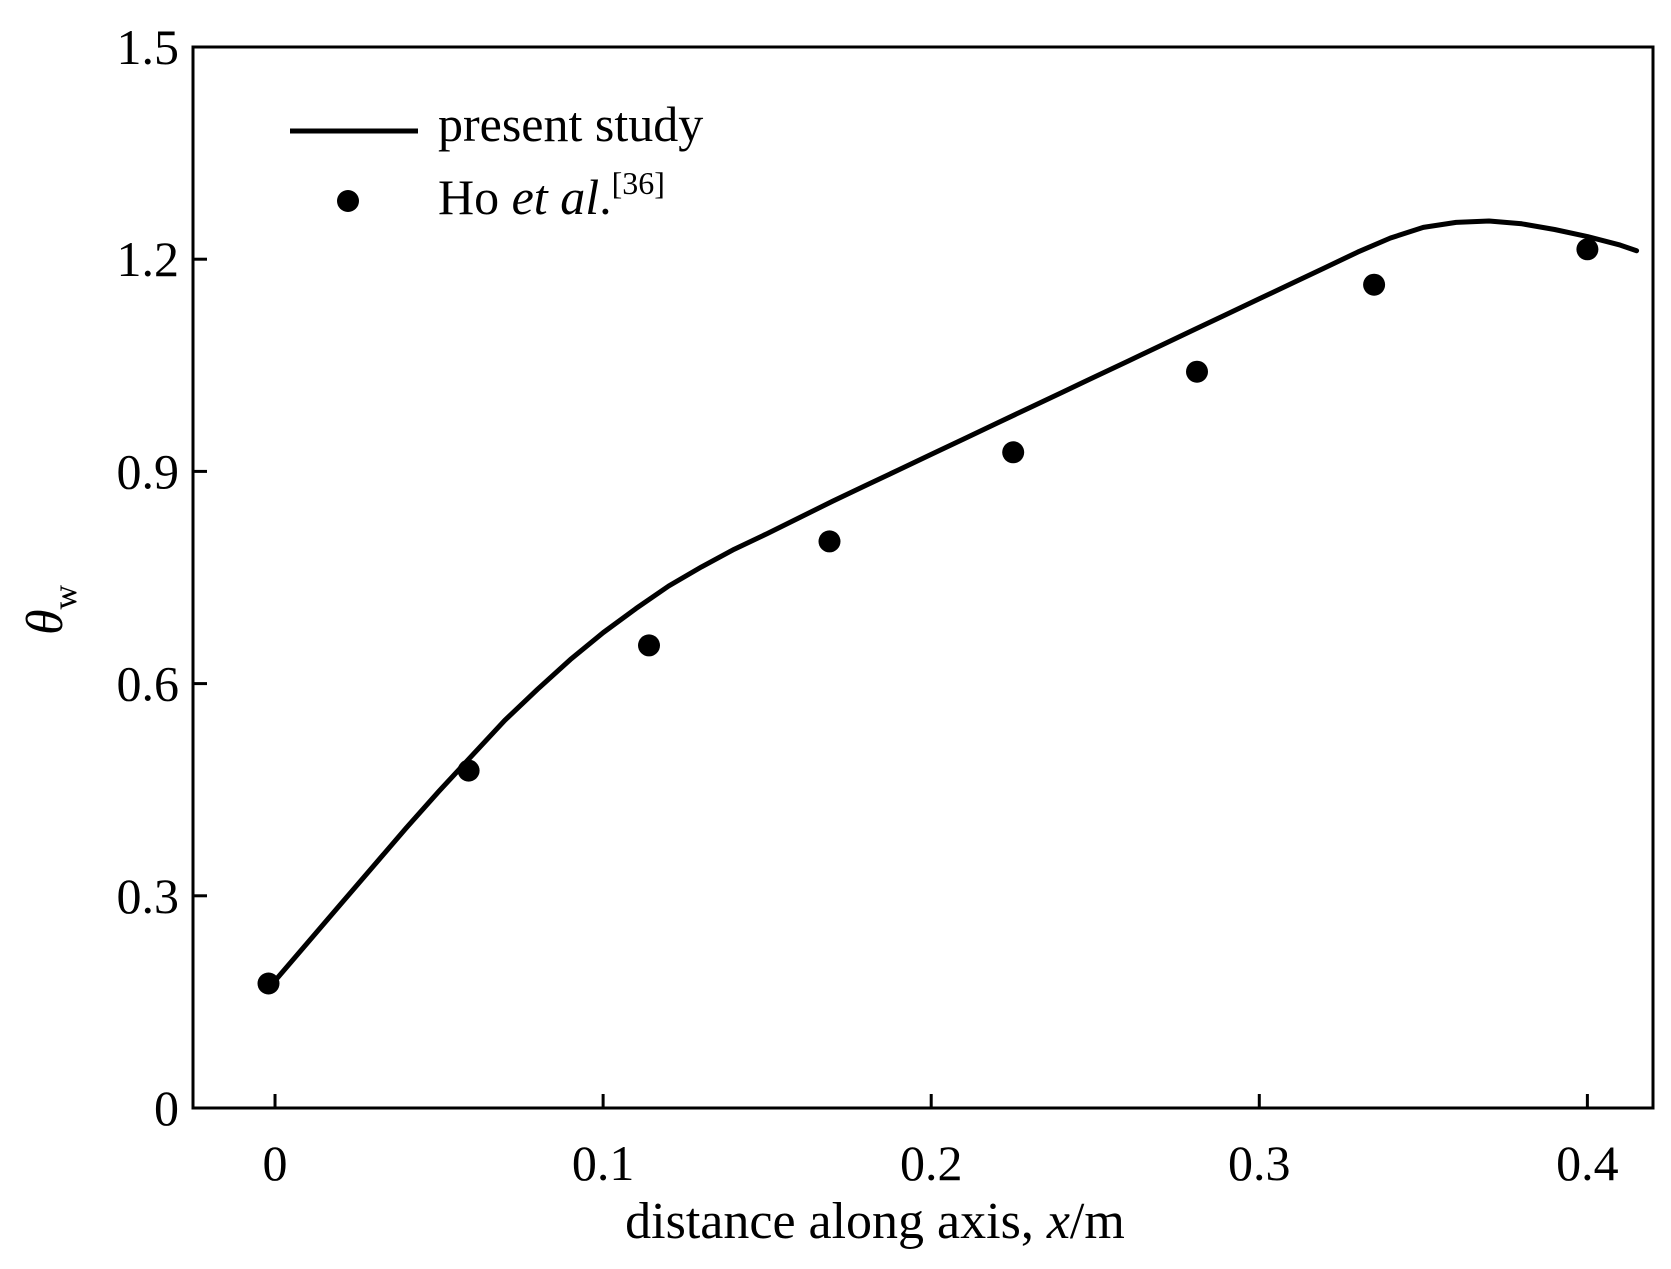  I want to click on x-axis-title: distance along axis, x/m, so click(875, 1221).